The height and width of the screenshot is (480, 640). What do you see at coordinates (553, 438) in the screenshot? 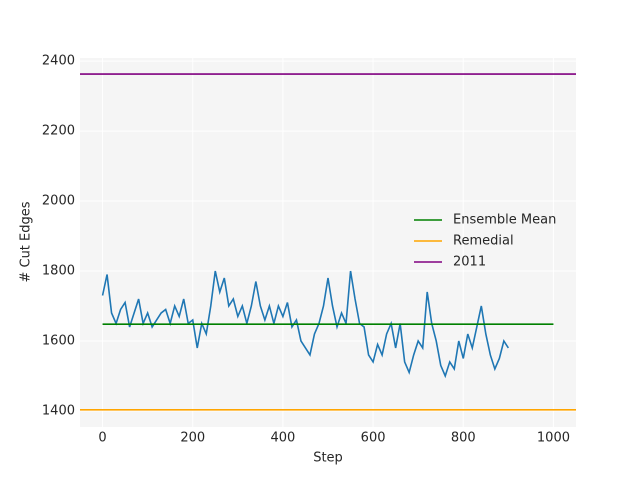
I see `x-tick-label: 1000` at bounding box center [553, 438].